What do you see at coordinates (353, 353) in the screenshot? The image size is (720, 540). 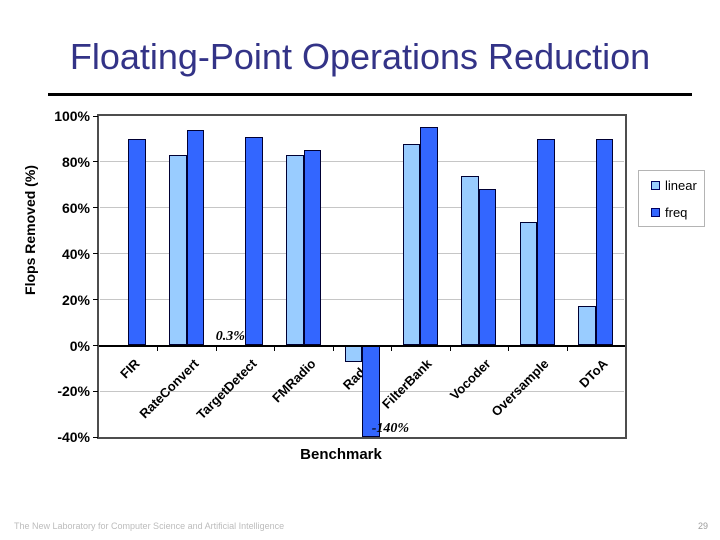 I see `bar-linear-Radar` at bounding box center [353, 353].